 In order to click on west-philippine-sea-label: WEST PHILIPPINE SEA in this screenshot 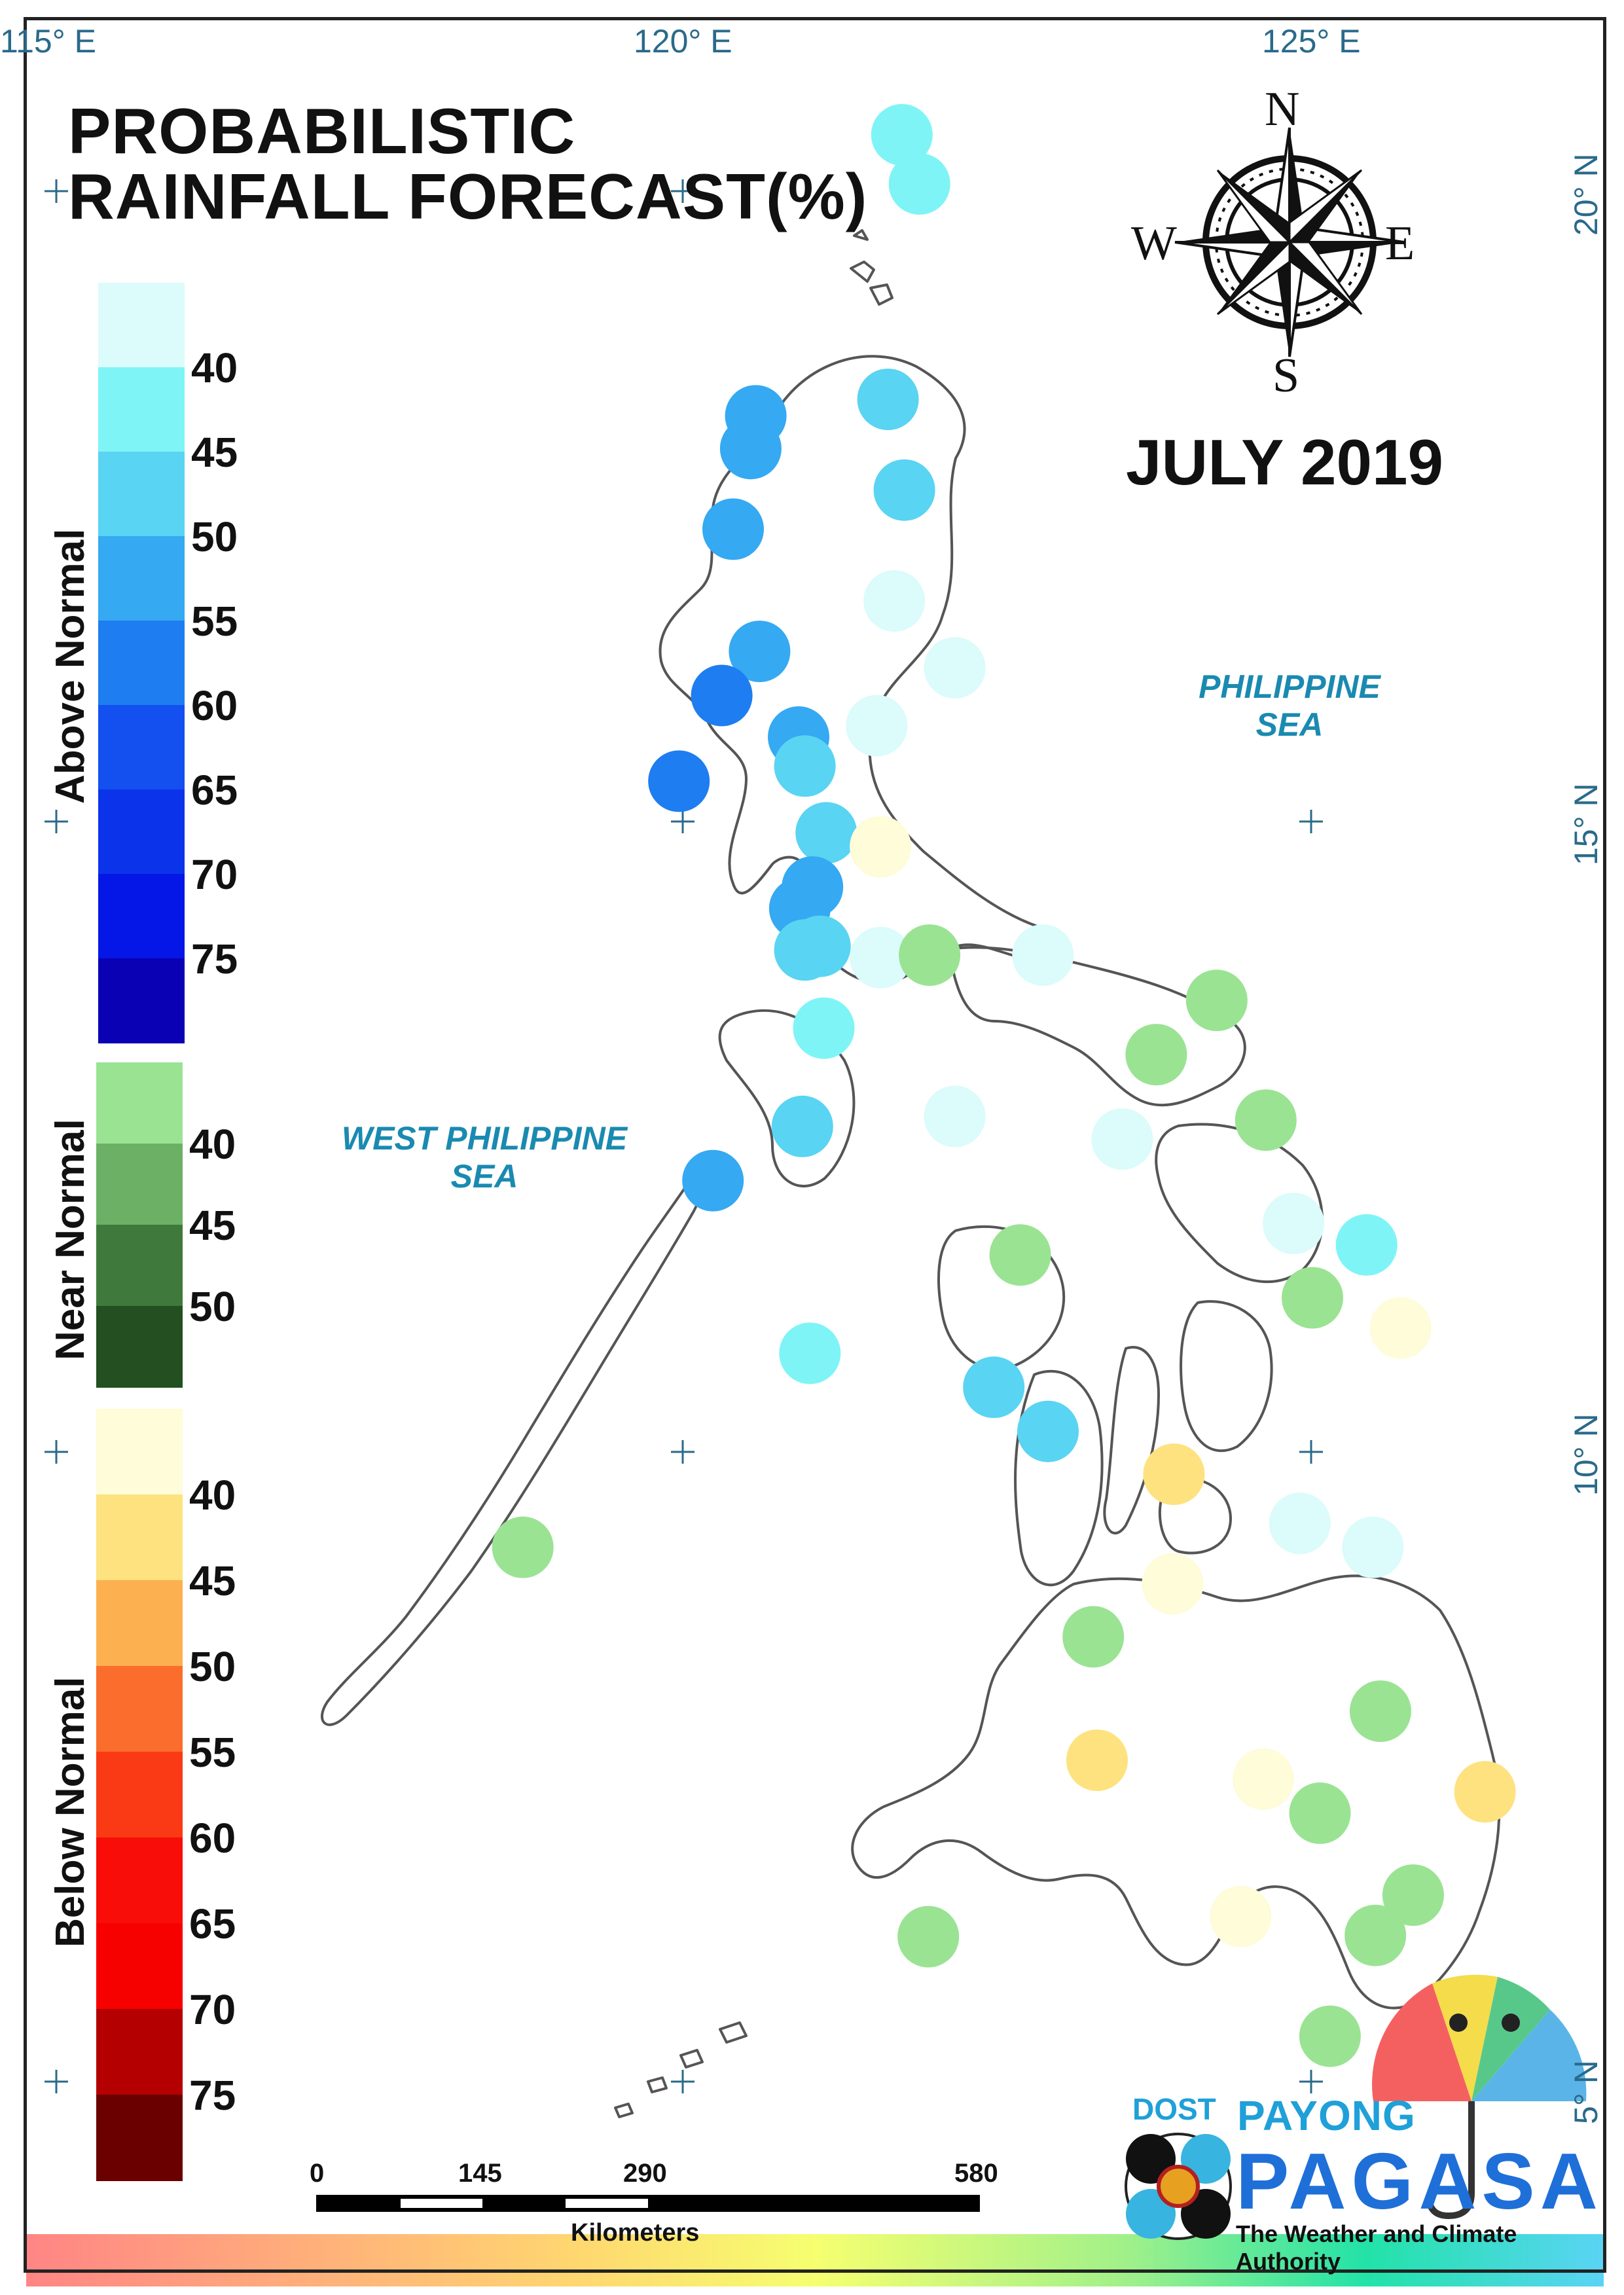, I will do `click(484, 1157)`.